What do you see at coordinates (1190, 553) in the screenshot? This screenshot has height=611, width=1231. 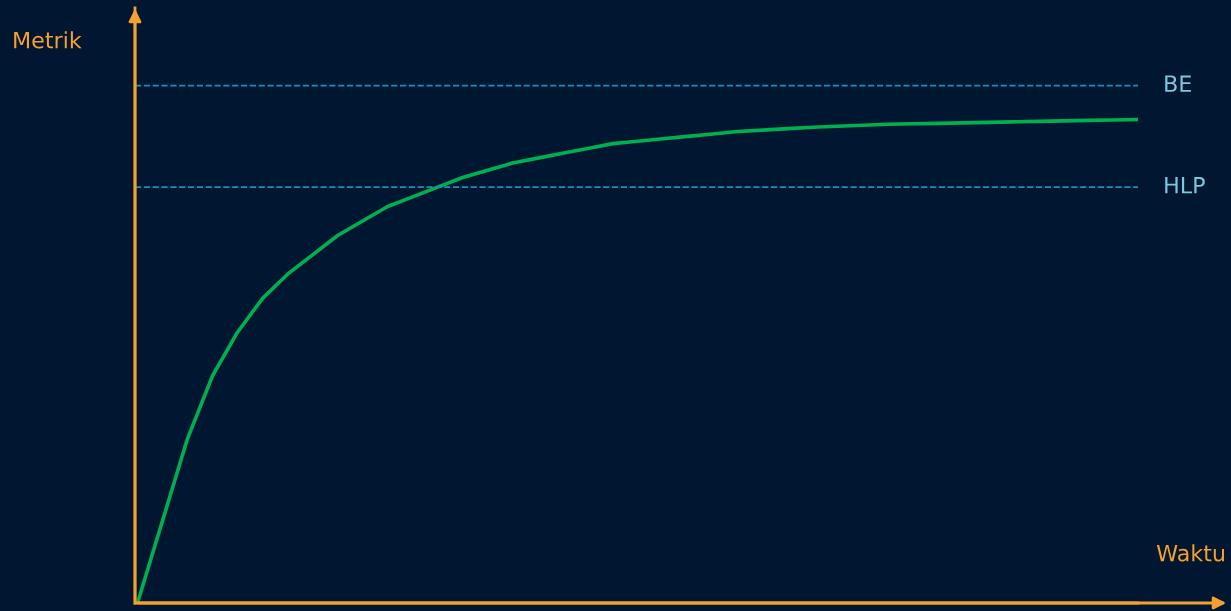 I see `x-axis-title: Waktu` at bounding box center [1190, 553].